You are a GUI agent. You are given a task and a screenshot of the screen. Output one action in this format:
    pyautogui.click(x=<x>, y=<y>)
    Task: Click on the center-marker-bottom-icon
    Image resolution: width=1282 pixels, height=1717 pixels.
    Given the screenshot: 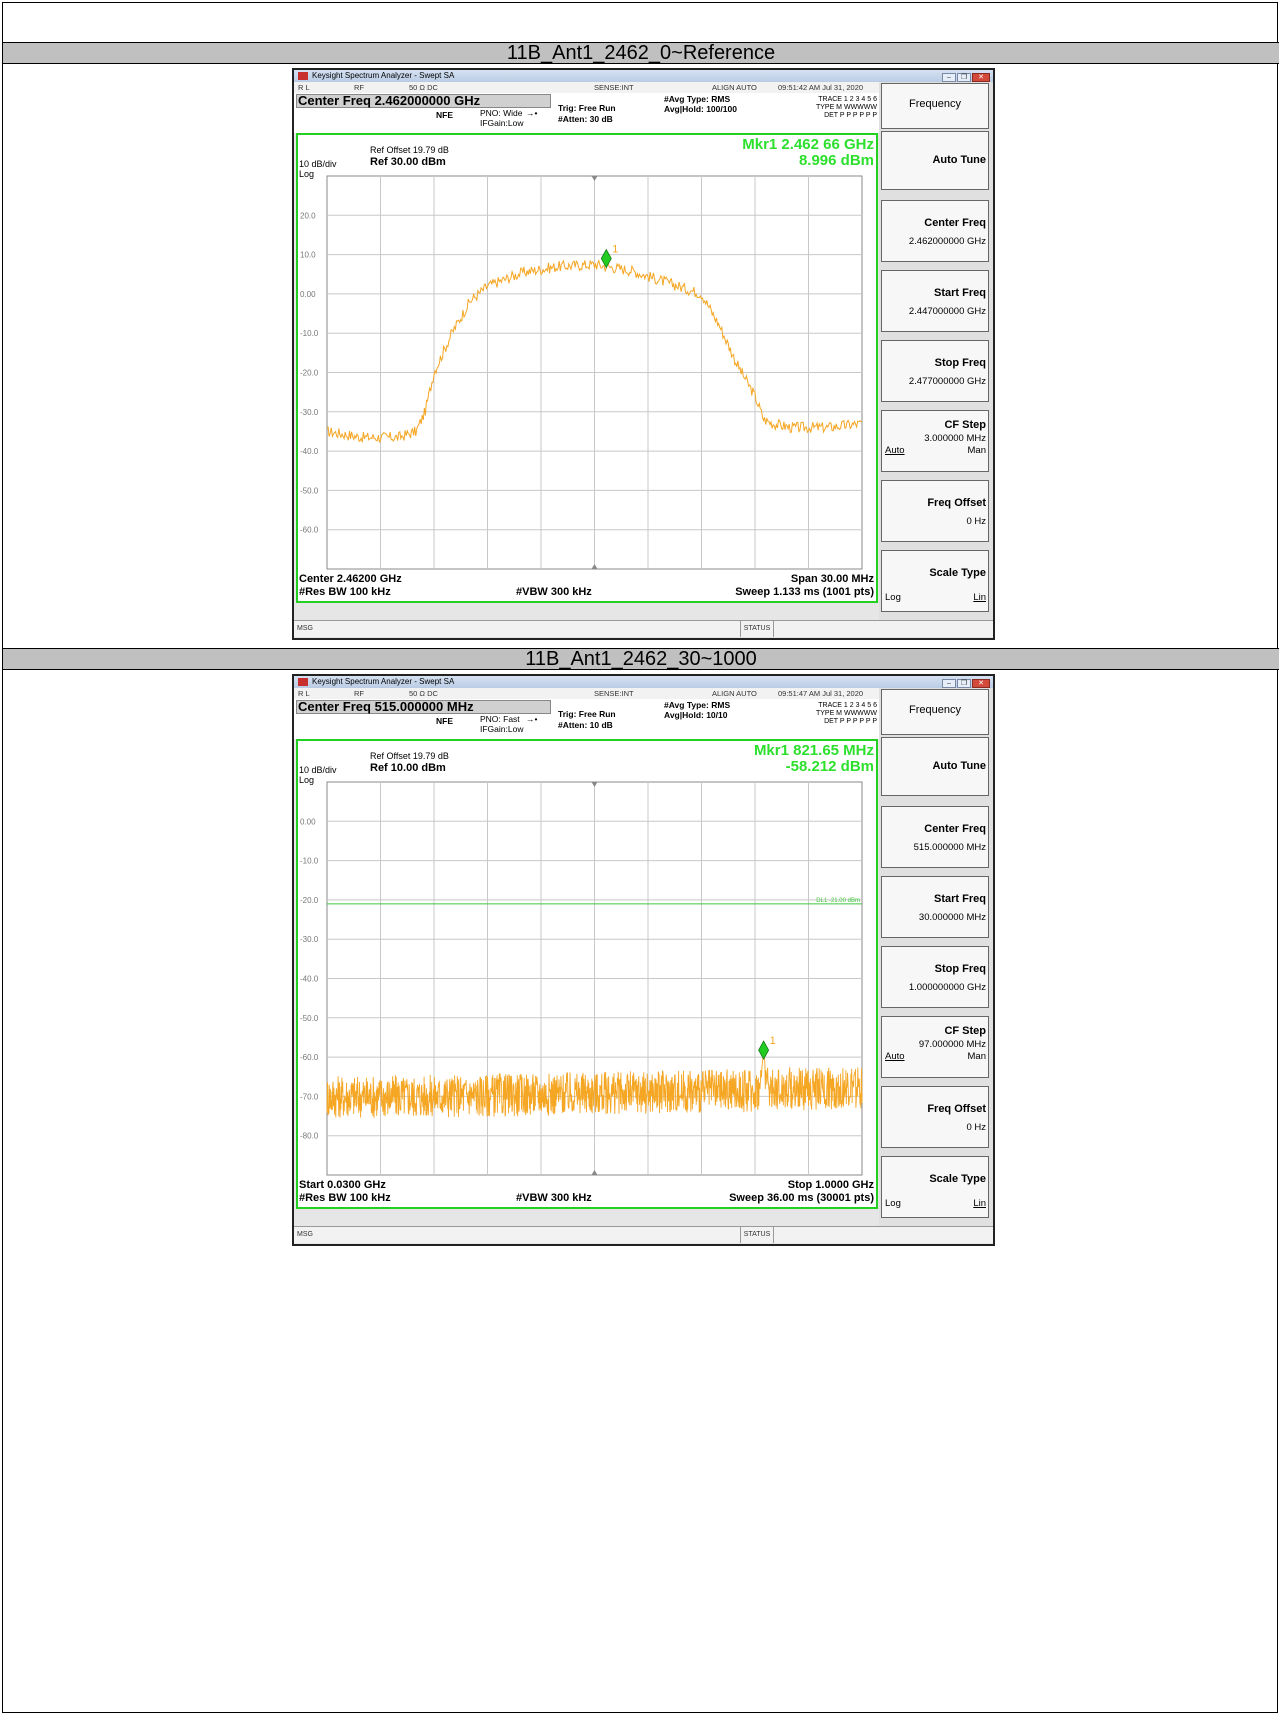 What is the action you would take?
    pyautogui.click(x=594, y=566)
    